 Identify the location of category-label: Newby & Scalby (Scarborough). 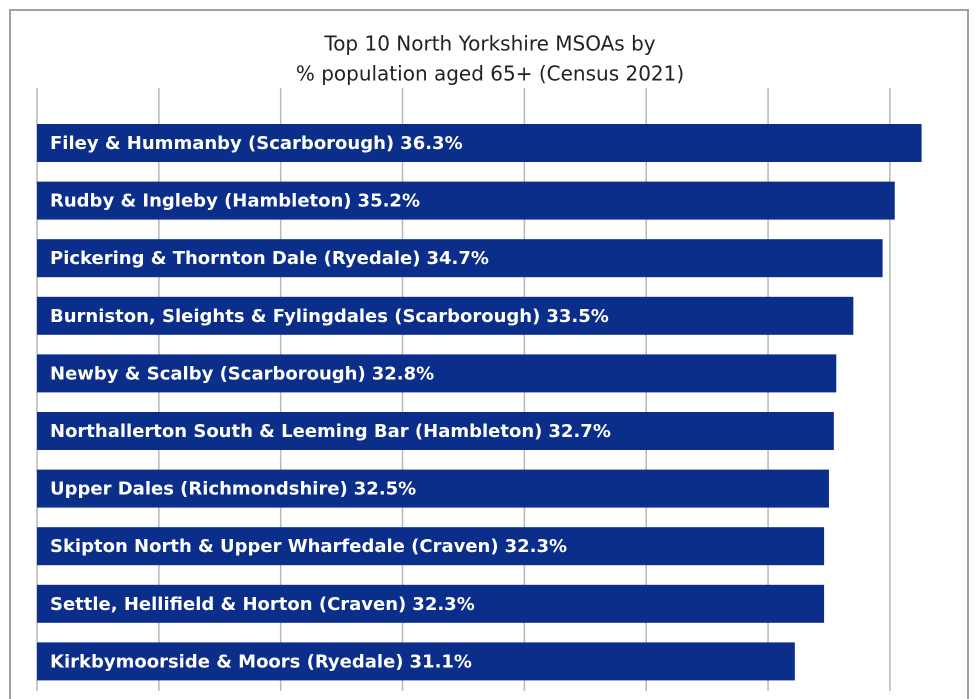
(208, 373).